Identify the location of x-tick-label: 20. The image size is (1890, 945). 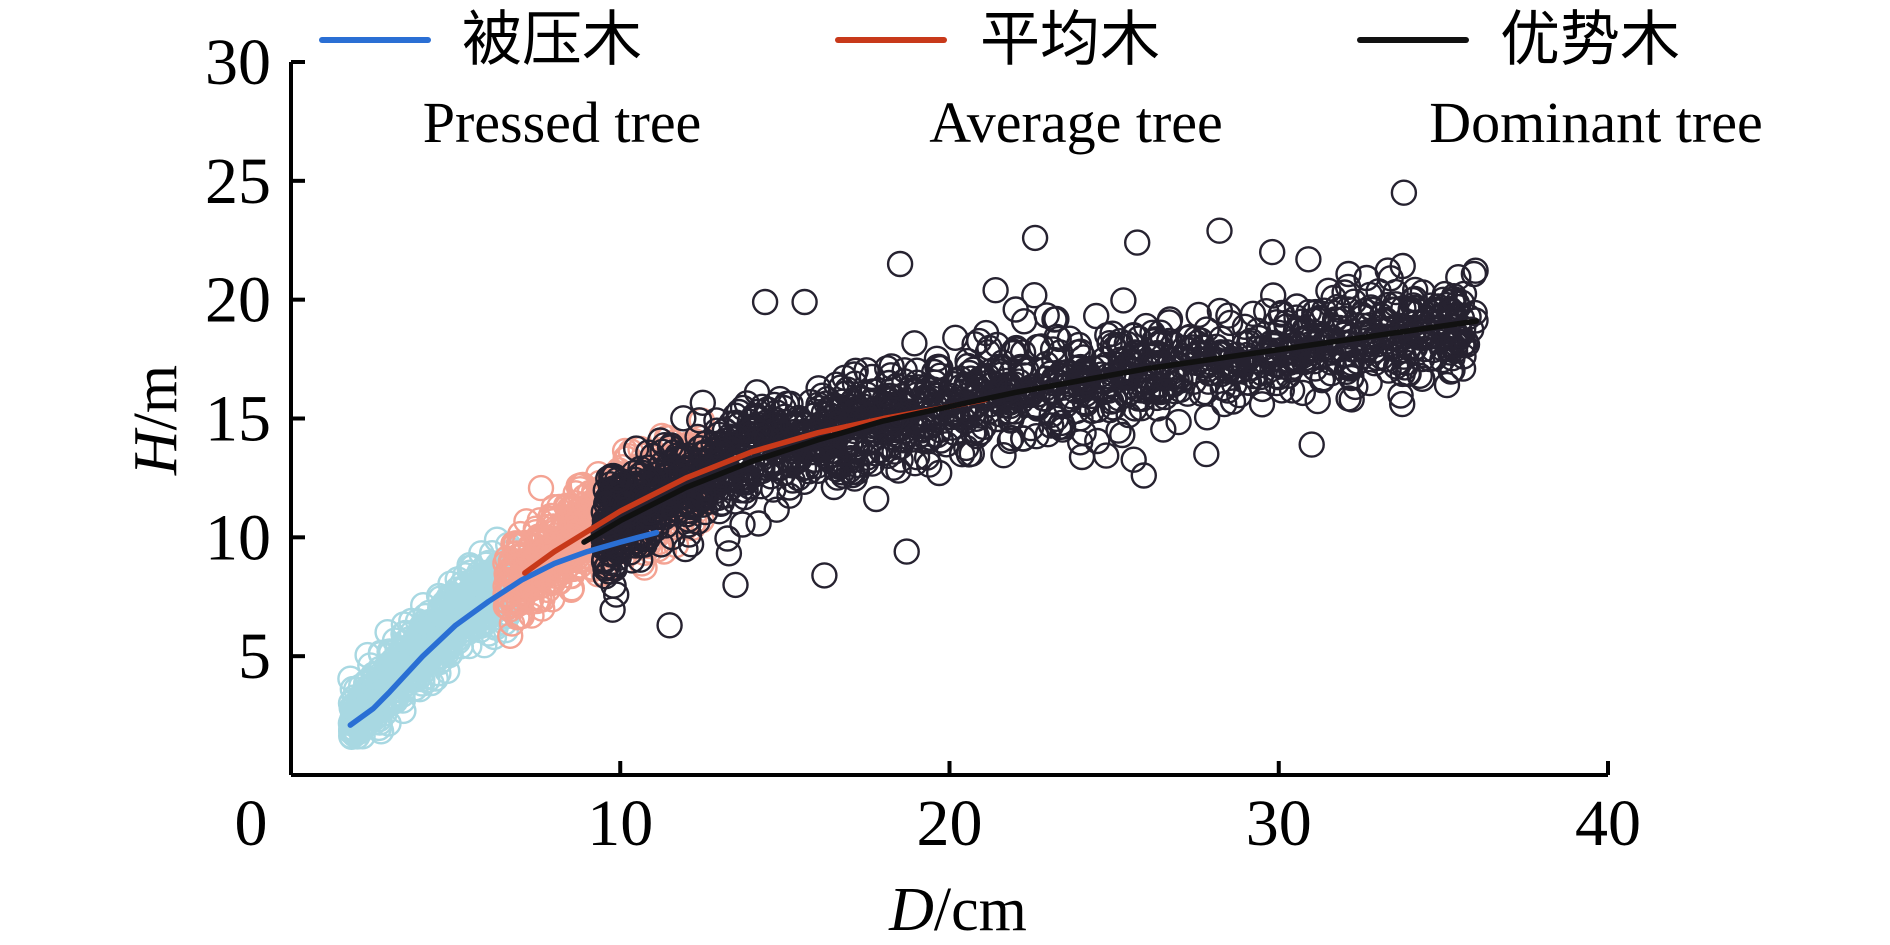
(950, 823).